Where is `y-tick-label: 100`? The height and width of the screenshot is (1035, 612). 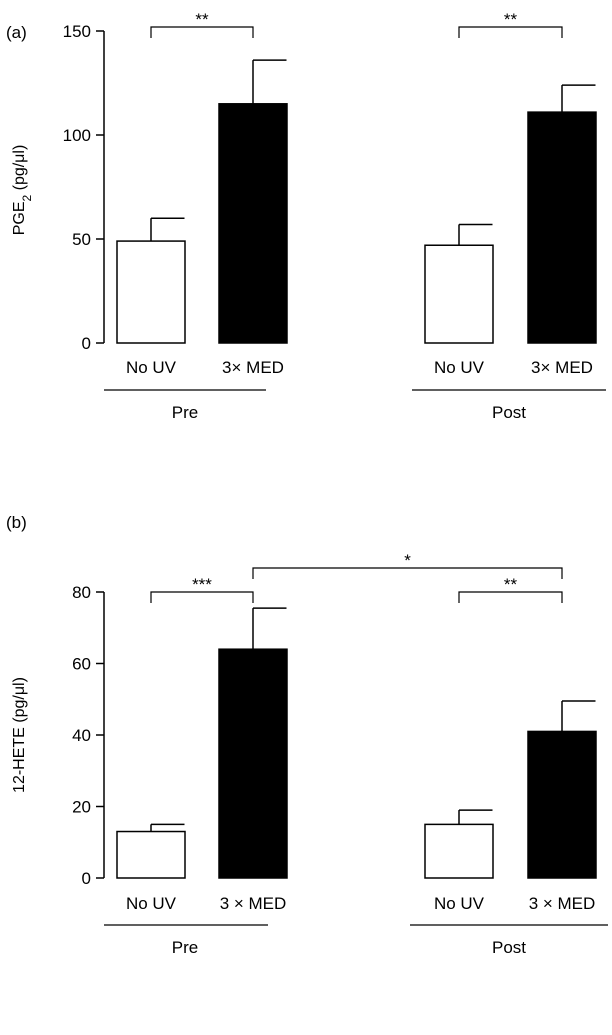
y-tick-label: 100 is located at coordinates (77, 135).